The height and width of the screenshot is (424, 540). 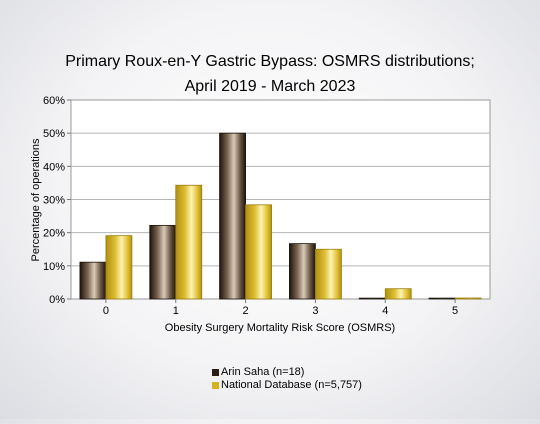 What do you see at coordinates (246, 311) in the screenshot?
I see `x-tick-label: 2` at bounding box center [246, 311].